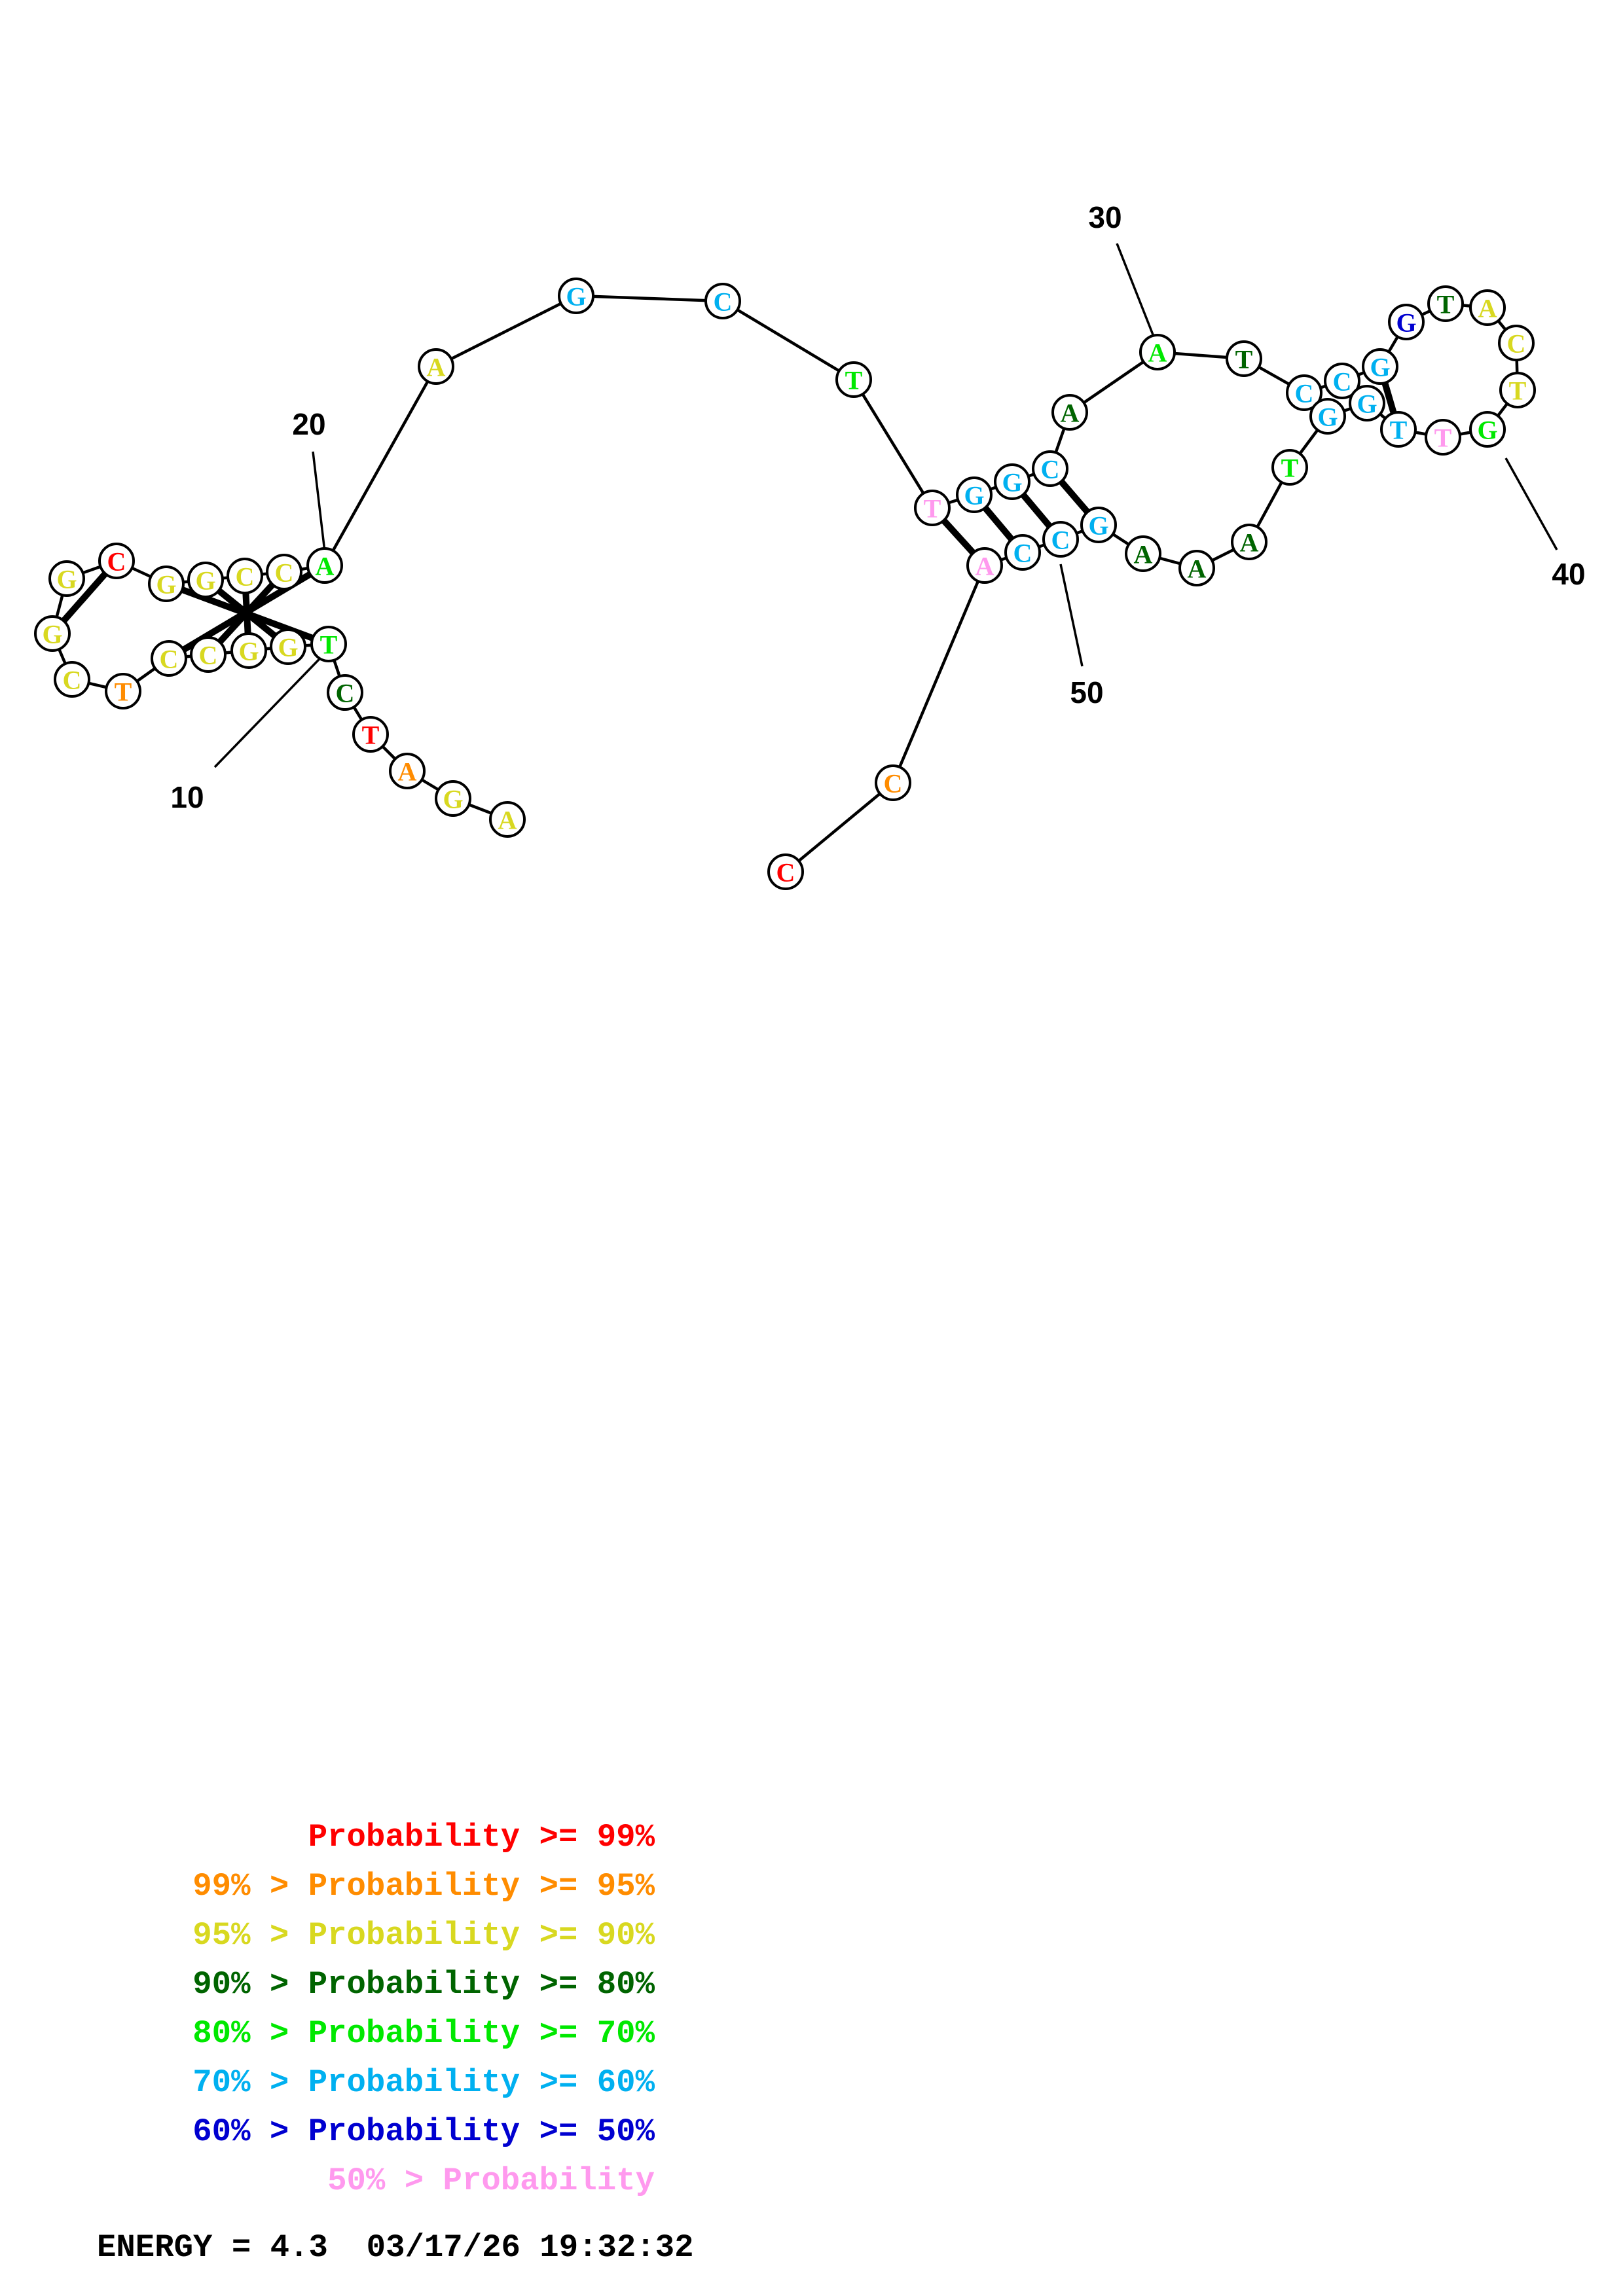 The width and height of the screenshot is (1623, 2296). What do you see at coordinates (1137, 293) in the screenshot?
I see `position-tick-line` at bounding box center [1137, 293].